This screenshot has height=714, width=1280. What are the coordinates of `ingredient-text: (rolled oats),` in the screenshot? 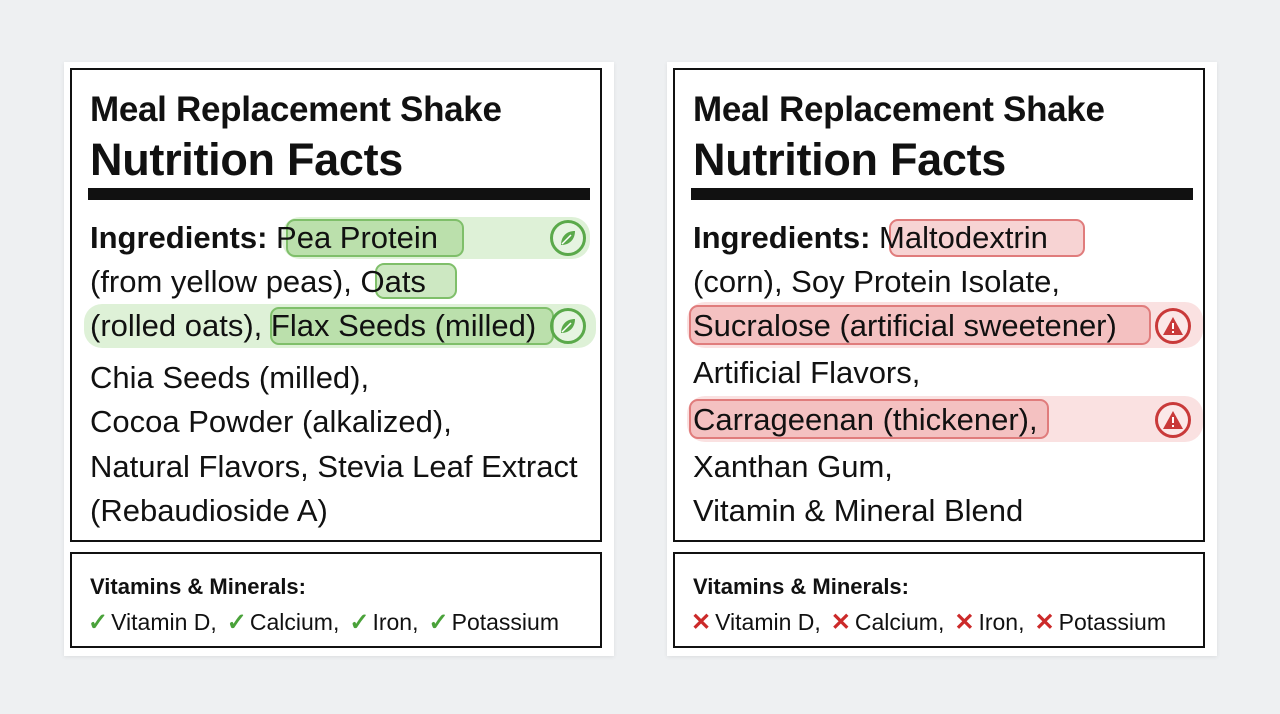 It's located at (180, 325).